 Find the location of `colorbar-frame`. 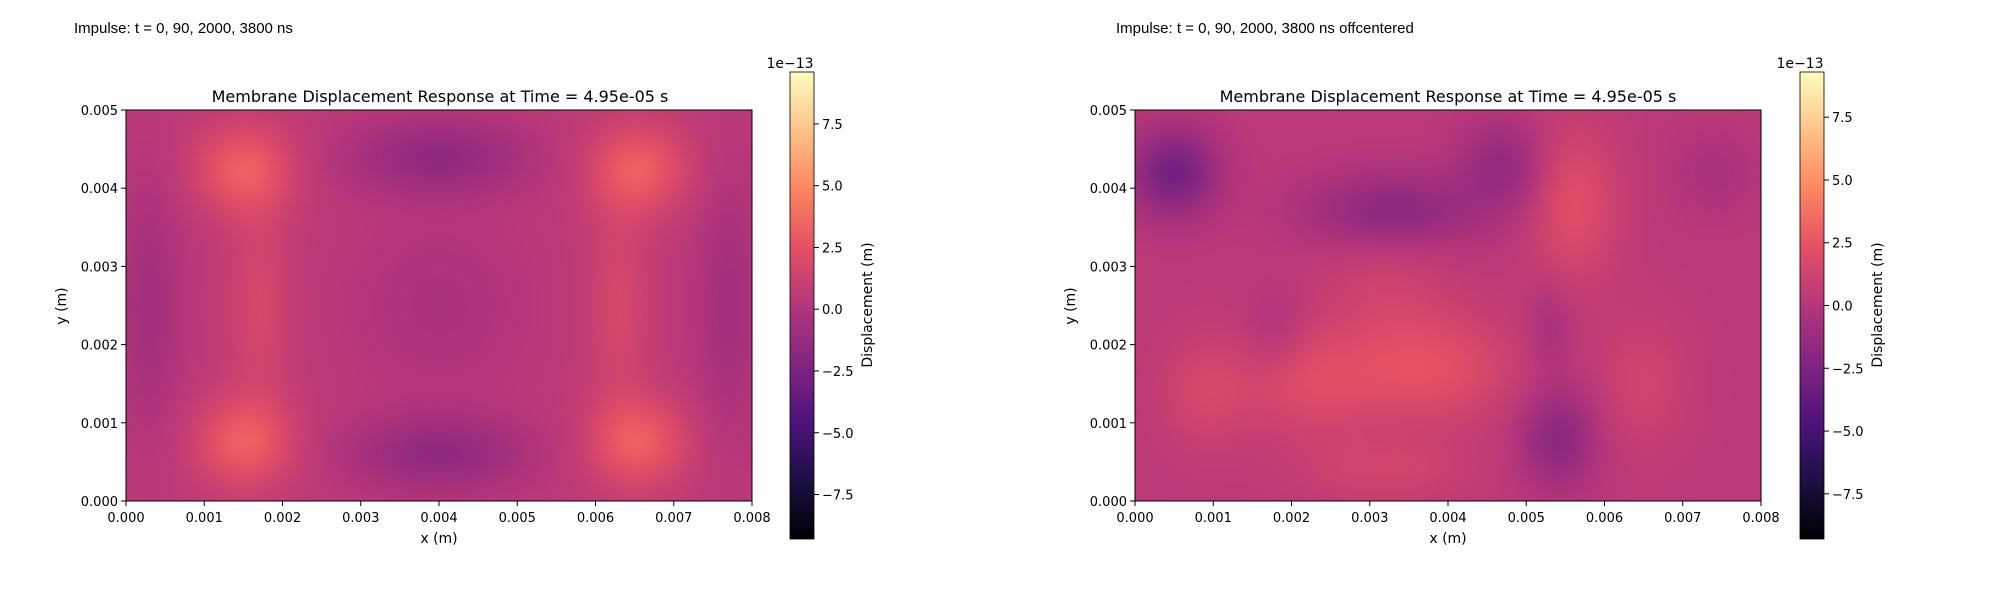

colorbar-frame is located at coordinates (802, 305).